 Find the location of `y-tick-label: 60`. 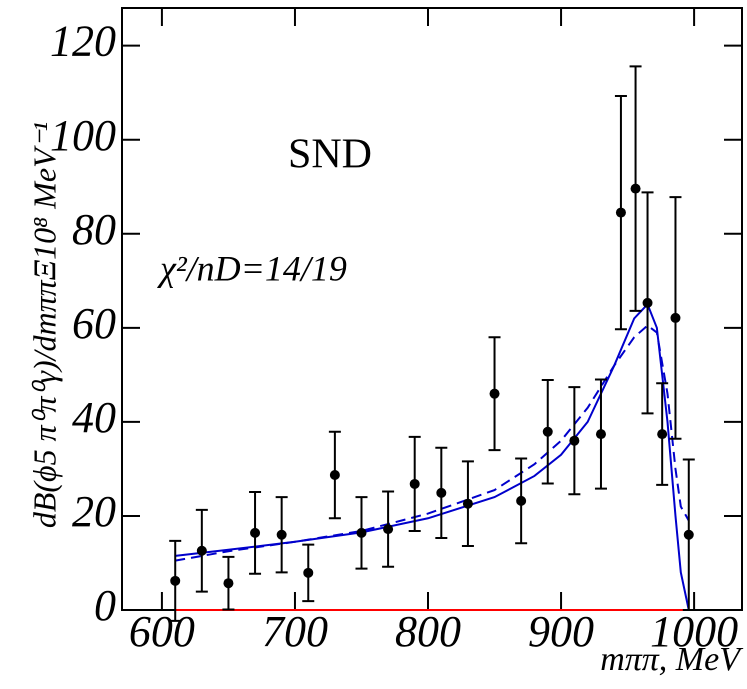

y-tick-label: 60 is located at coordinates (94, 323).